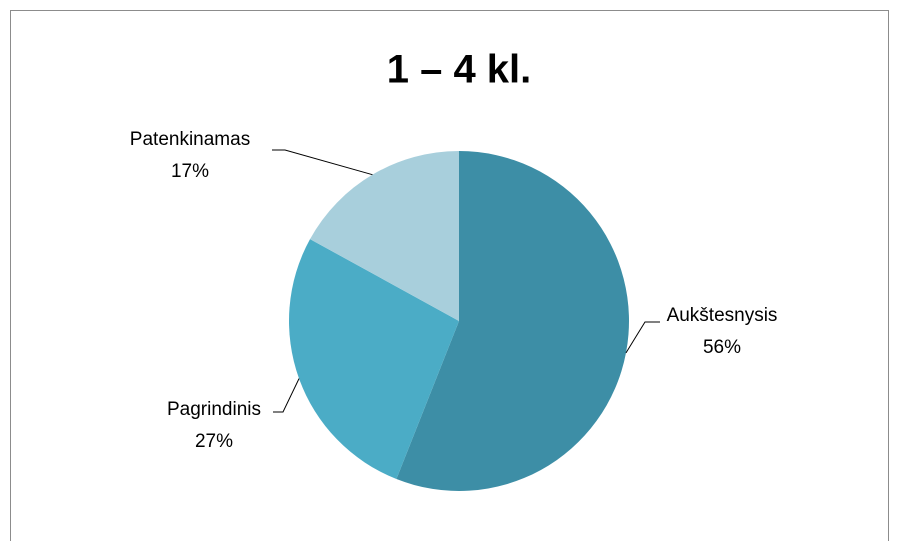 Image resolution: width=899 pixels, height=541 pixels. What do you see at coordinates (459, 70) in the screenshot?
I see `chart-title: 1 – 4 kl.` at bounding box center [459, 70].